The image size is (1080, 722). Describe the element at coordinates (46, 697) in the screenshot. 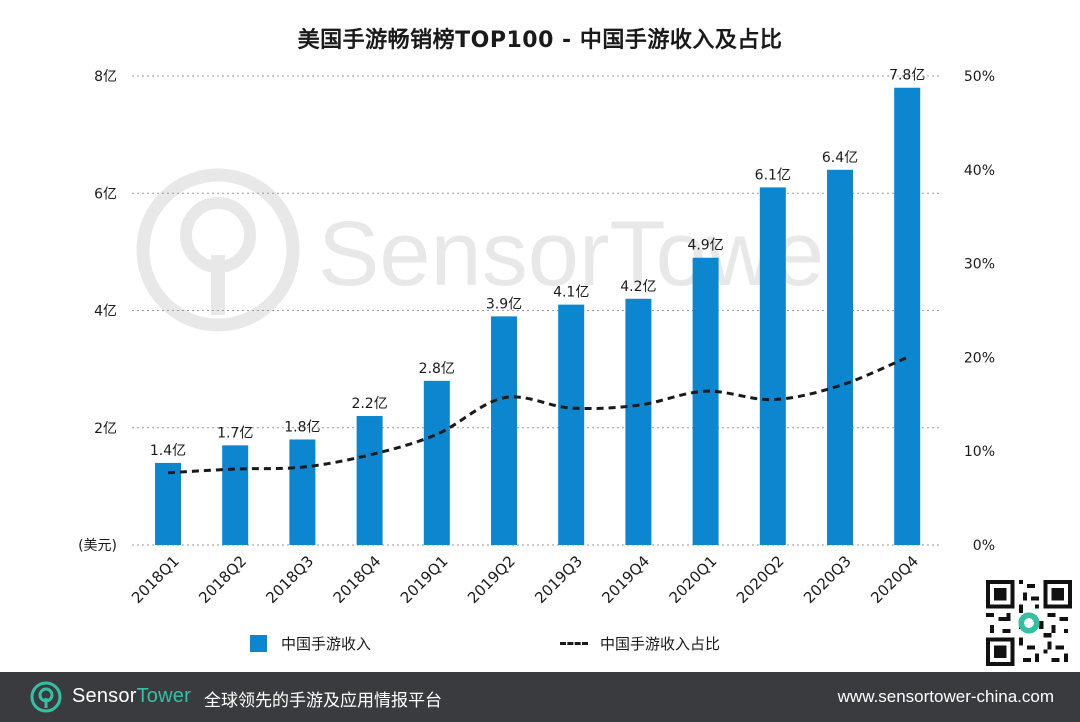

I see `sensortower-logo-icon` at that location.